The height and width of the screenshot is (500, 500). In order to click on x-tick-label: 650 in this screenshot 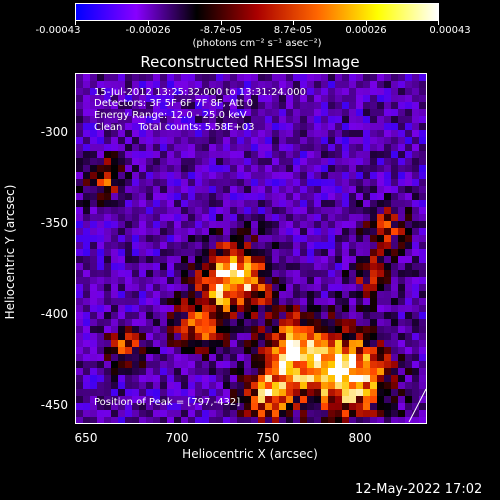, I will do `click(86, 438)`.